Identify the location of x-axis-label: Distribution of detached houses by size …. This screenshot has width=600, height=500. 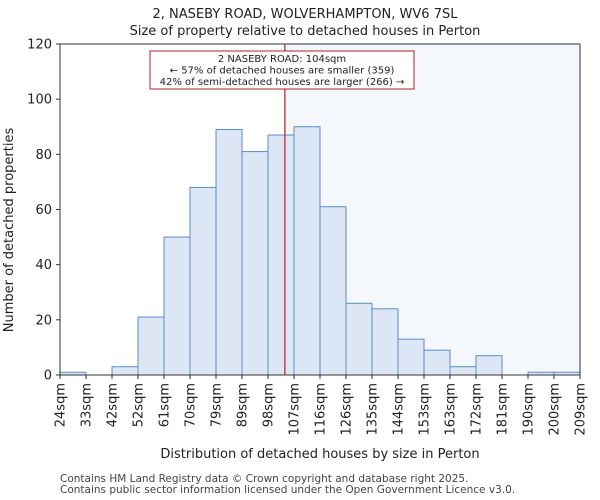
(319, 454).